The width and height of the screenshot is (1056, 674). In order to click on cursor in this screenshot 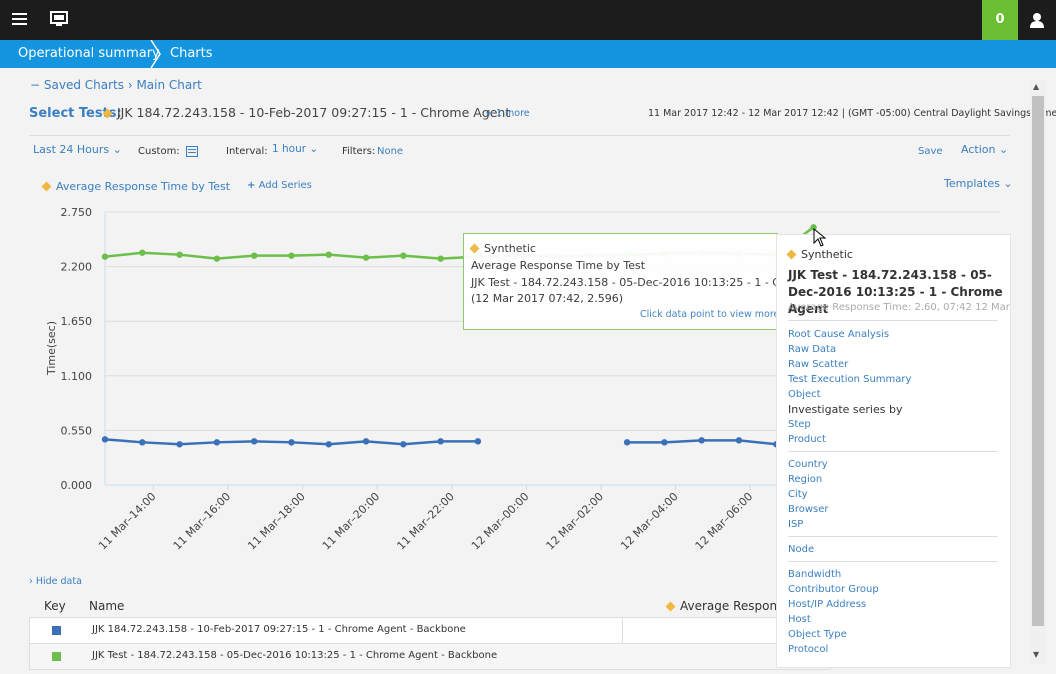, I will do `click(820, 237)`.